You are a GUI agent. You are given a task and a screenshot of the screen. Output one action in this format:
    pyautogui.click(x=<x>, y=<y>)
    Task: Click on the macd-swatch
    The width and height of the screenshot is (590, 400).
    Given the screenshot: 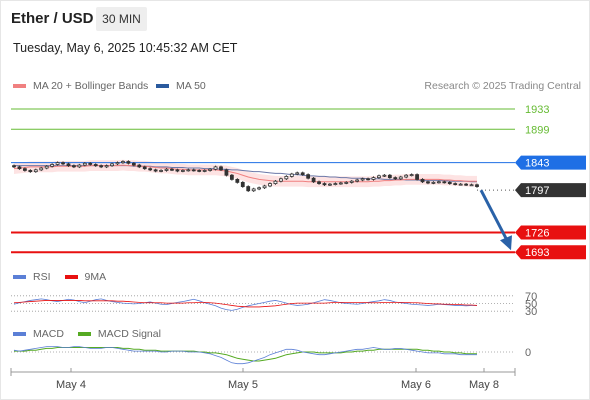 What is the action you would take?
    pyautogui.click(x=19, y=334)
    